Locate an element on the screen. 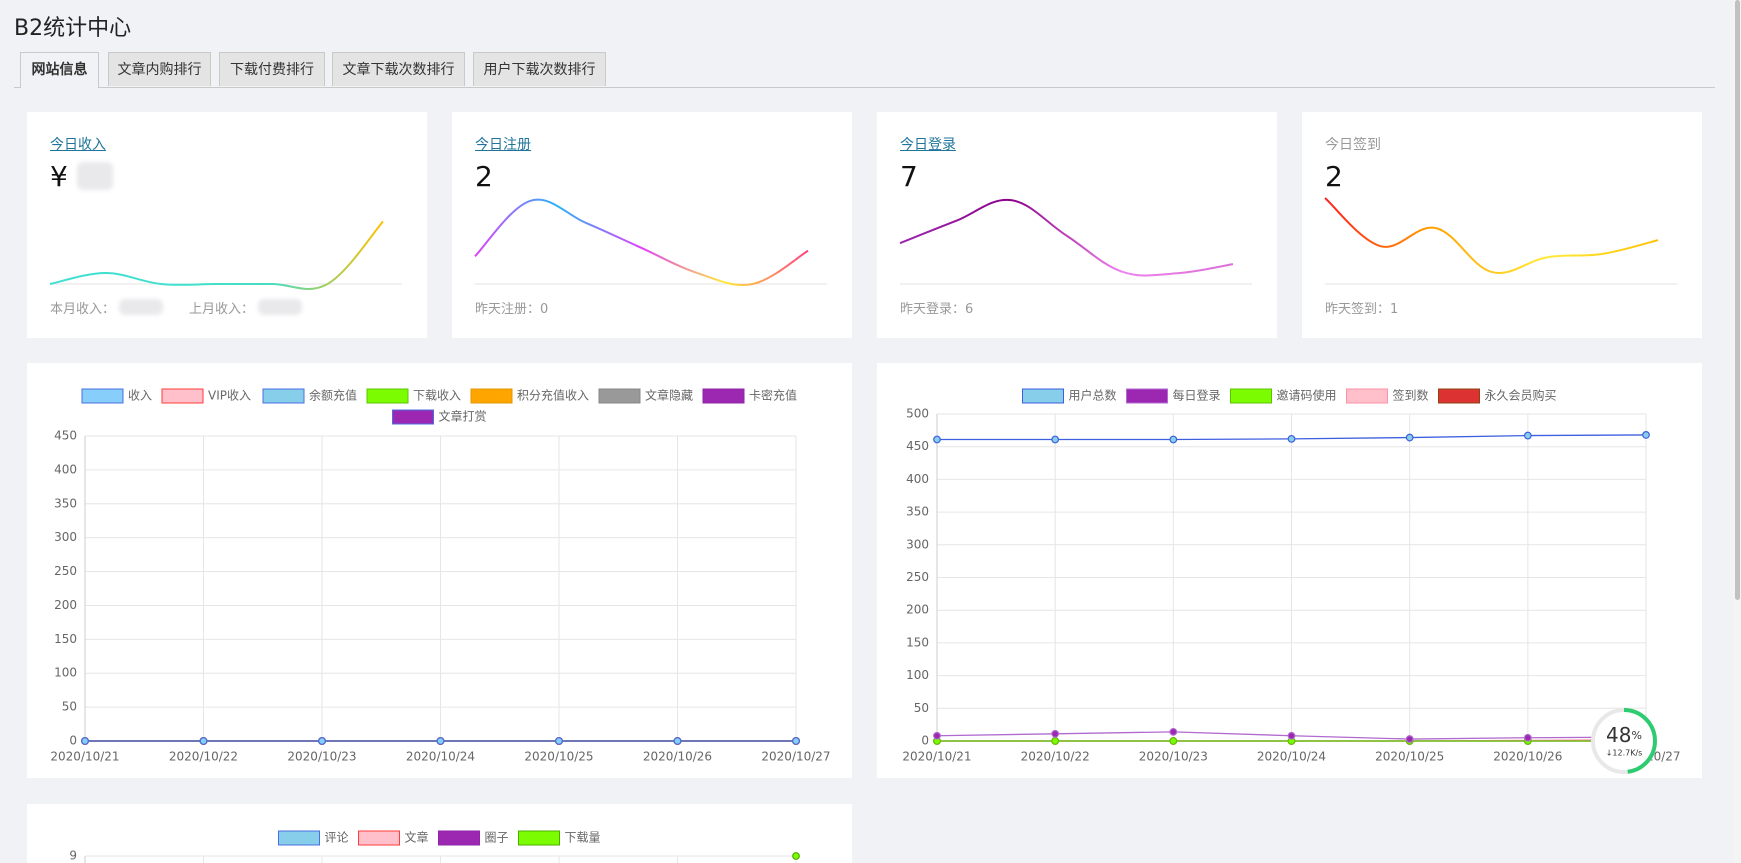 The width and height of the screenshot is (1741, 863). legend-label: 邀请码使用 is located at coordinates (1307, 395).